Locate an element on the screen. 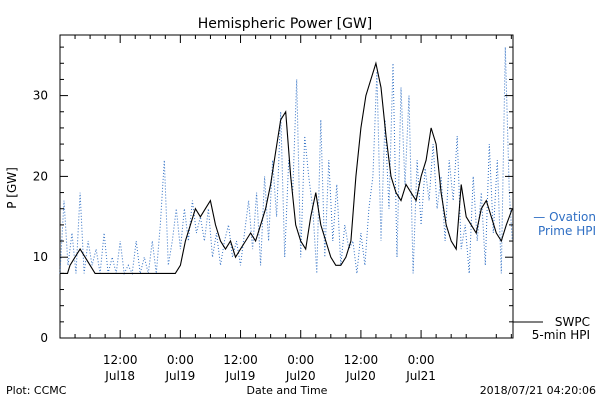  x-tick-date-label: Jul21 is located at coordinates (420, 376).